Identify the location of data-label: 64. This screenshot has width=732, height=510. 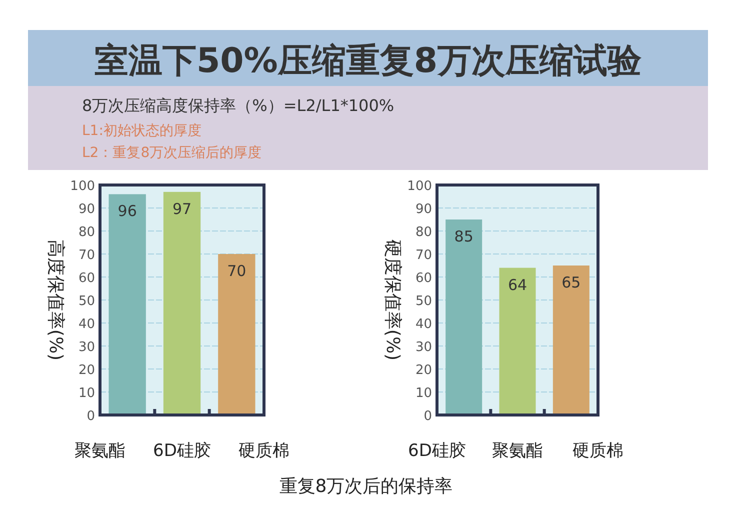
(518, 285).